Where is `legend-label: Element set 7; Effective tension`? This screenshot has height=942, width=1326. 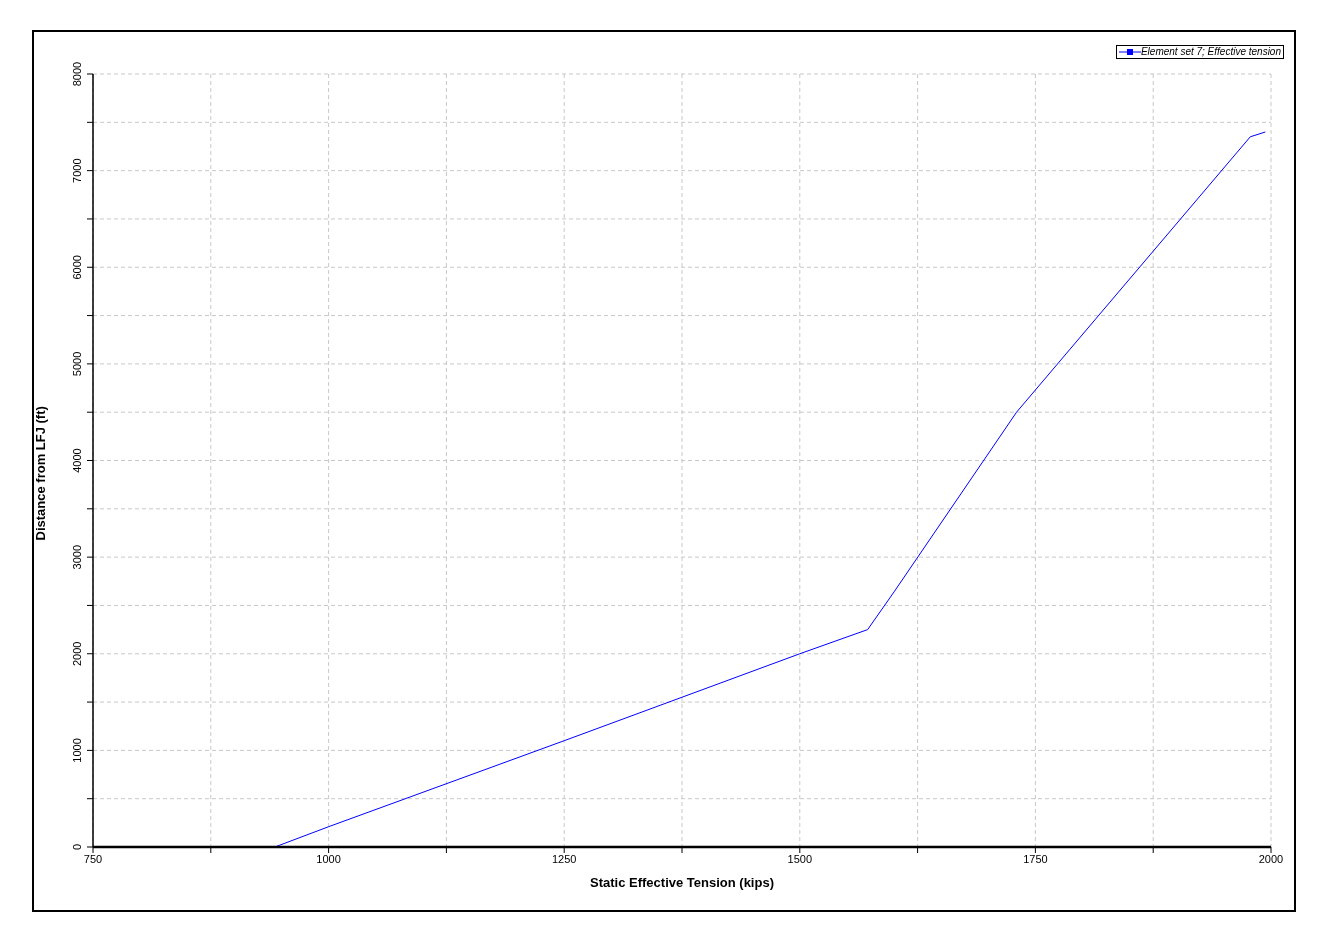
legend-label: Element set 7; Effective tension is located at coordinates (1210, 51).